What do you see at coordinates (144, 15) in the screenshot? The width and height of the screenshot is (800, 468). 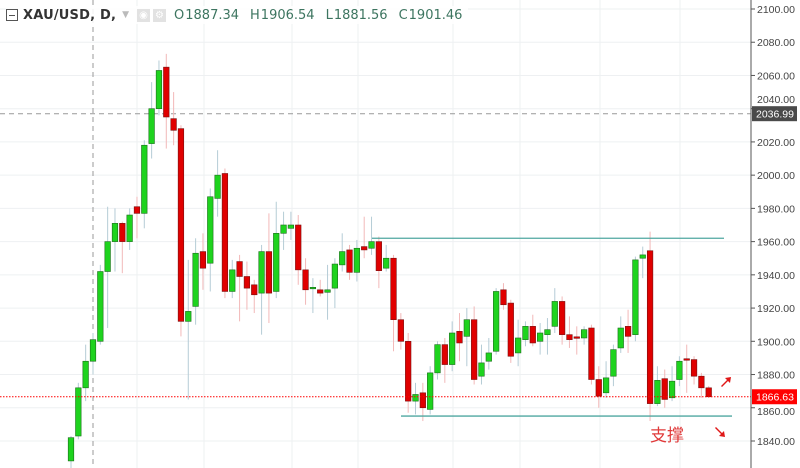 I see `eye-icon: ◉` at bounding box center [144, 15].